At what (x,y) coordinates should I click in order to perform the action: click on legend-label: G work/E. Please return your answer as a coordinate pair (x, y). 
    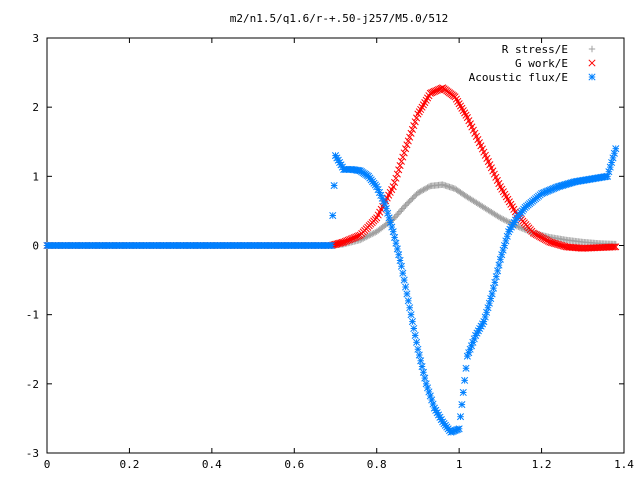
    Looking at the image, I should click on (541, 63).